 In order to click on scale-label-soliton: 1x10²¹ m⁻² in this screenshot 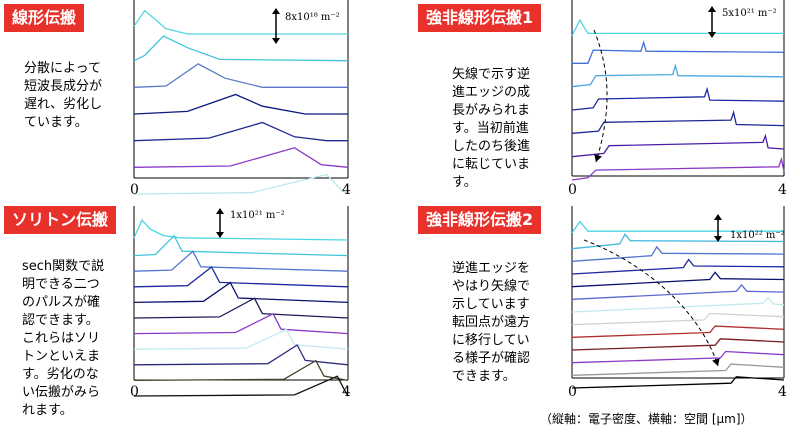, I will do `click(257, 215)`.